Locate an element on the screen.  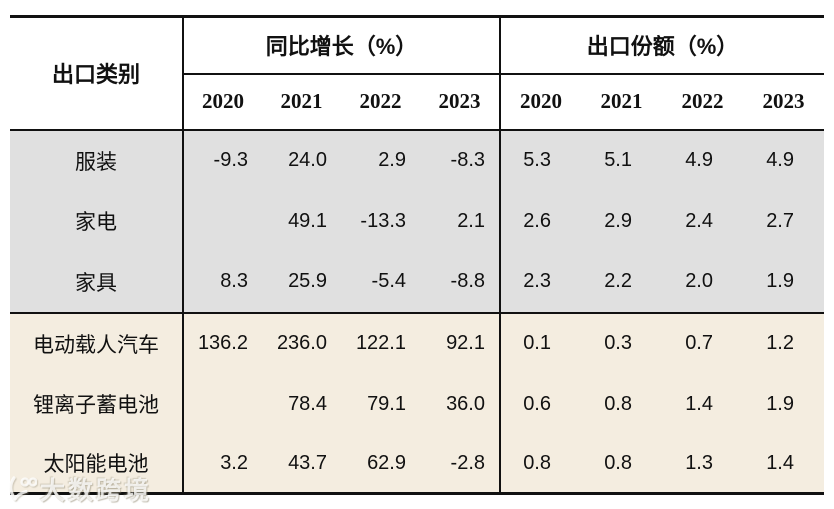
table-row: 家具 8.3 25.9 -5.4 -8.8 2.3 2.2 2.0 1.9 is located at coordinates (417, 282).